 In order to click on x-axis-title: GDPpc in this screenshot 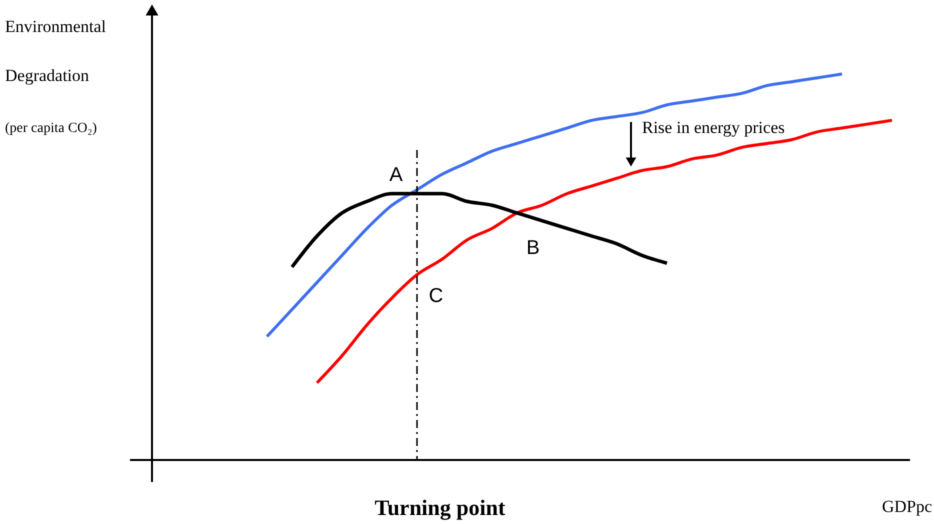, I will do `click(907, 506)`.